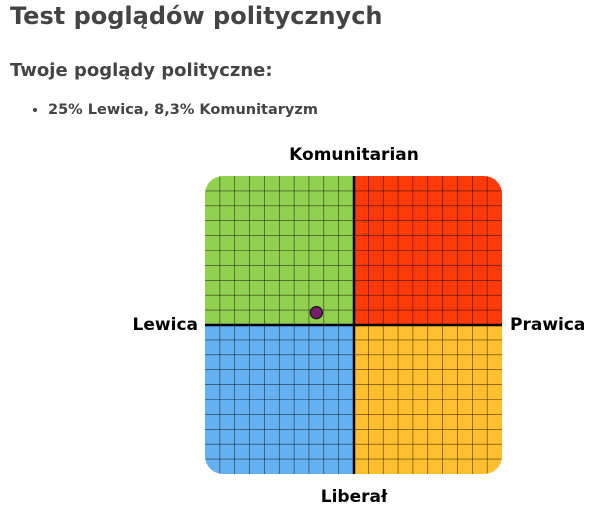 The image size is (591, 527). I want to click on page-title: Test poglądów politycznych, so click(196, 16).